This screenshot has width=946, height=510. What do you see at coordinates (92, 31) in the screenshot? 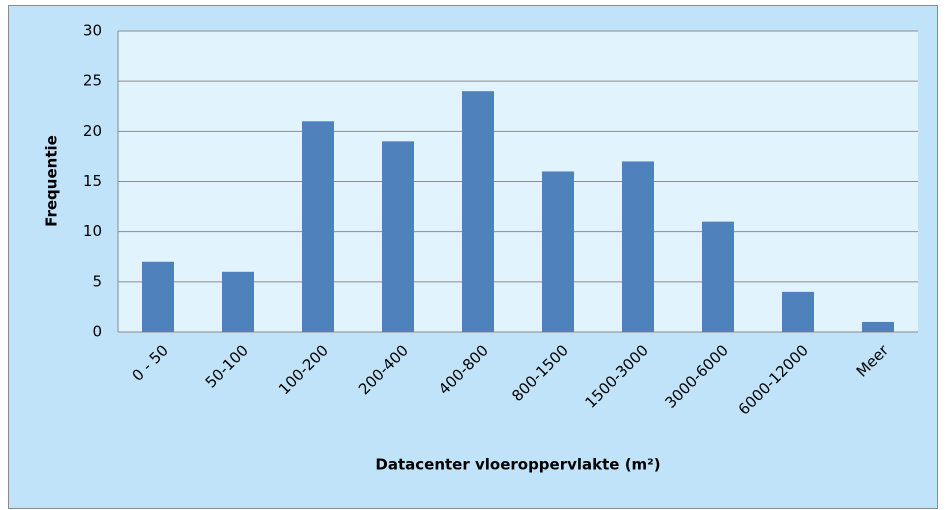
I see `y-tick-label: 30` at bounding box center [92, 31].